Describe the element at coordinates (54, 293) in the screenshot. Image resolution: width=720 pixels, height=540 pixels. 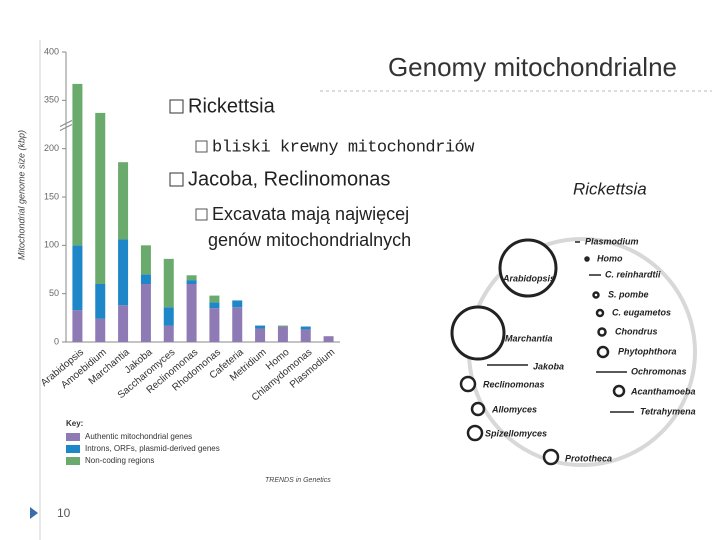
I see `y-tick-label: 50` at that location.